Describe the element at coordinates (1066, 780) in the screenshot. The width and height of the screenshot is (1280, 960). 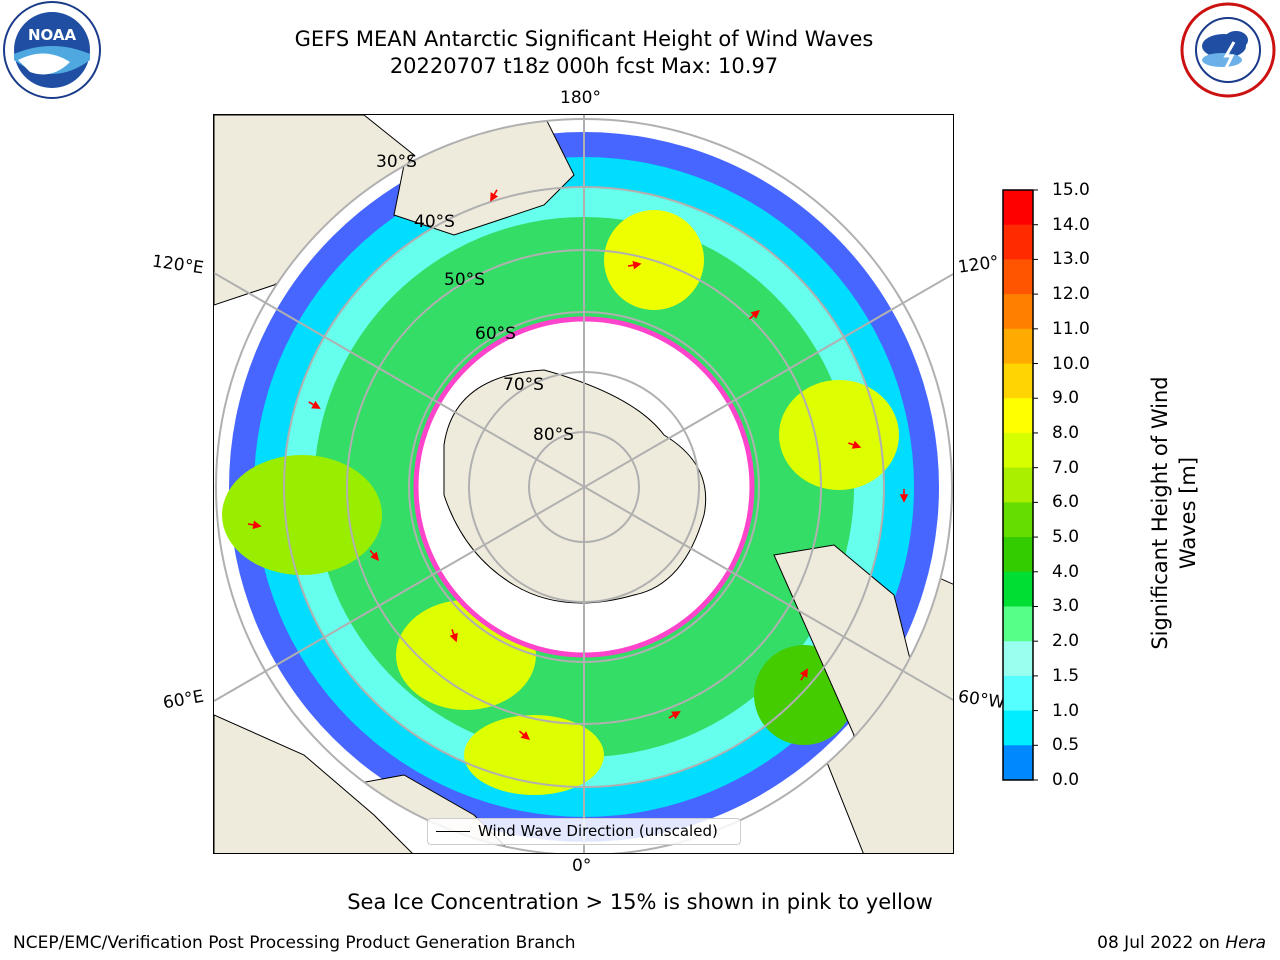
I see `colorbar-tick-label: 0.0` at that location.